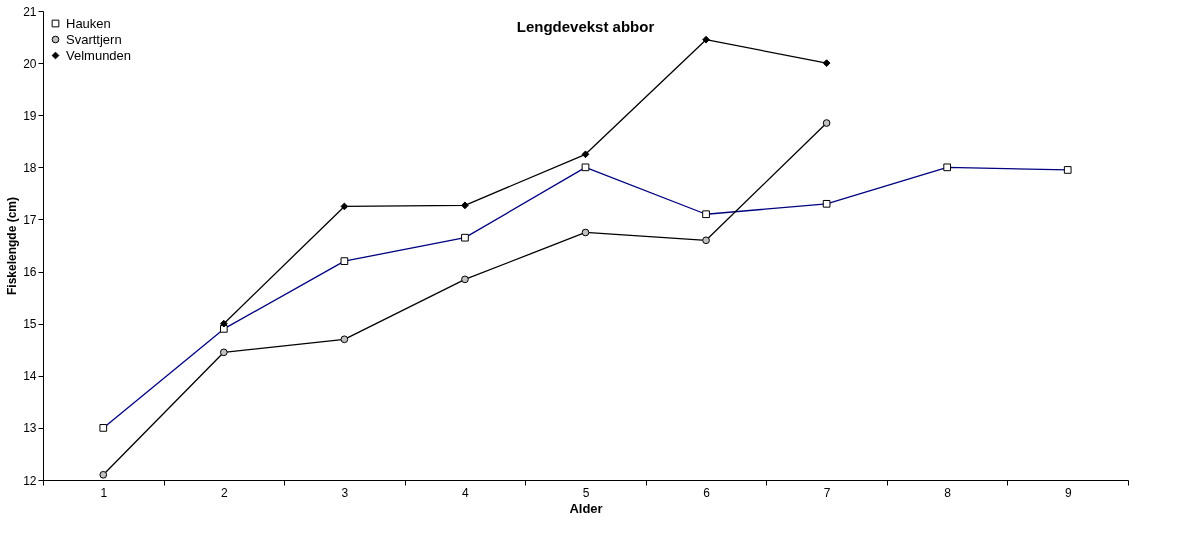 This screenshot has height=555, width=1182. I want to click on x-tick-label: 1, so click(104, 492).